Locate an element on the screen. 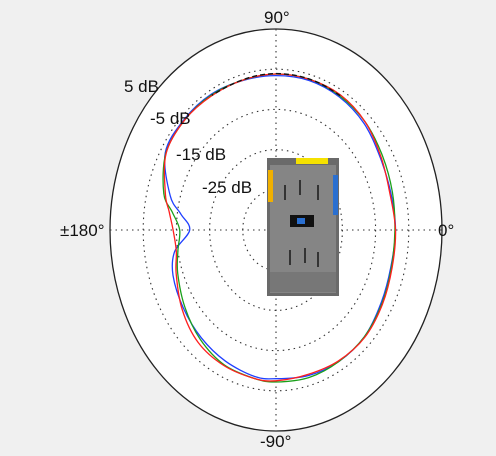 The width and height of the screenshot is (496, 456). ring-label: 5 dB is located at coordinates (141, 86).